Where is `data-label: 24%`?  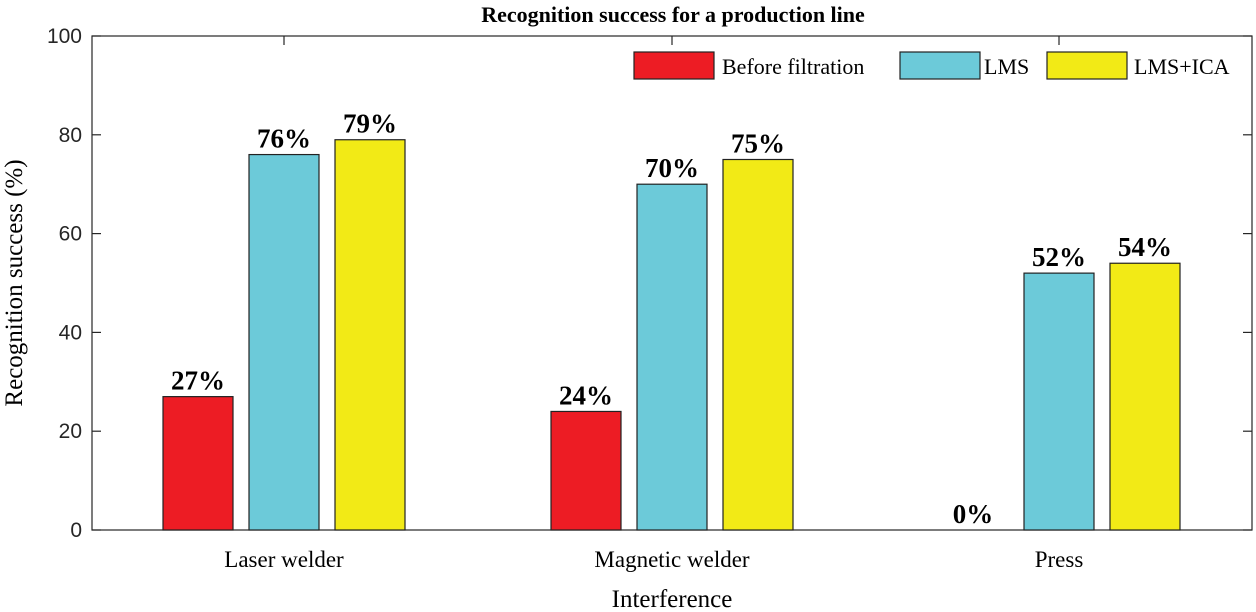
data-label: 24% is located at coordinates (586, 395).